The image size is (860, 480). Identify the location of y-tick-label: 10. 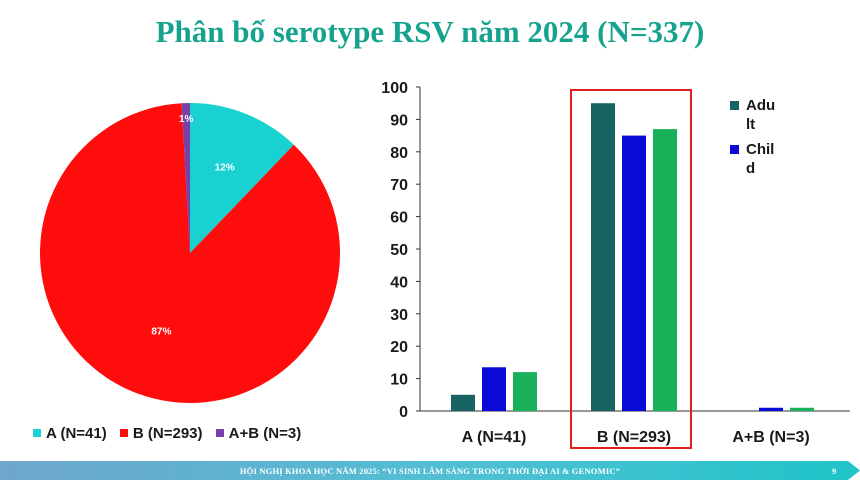
(399, 380).